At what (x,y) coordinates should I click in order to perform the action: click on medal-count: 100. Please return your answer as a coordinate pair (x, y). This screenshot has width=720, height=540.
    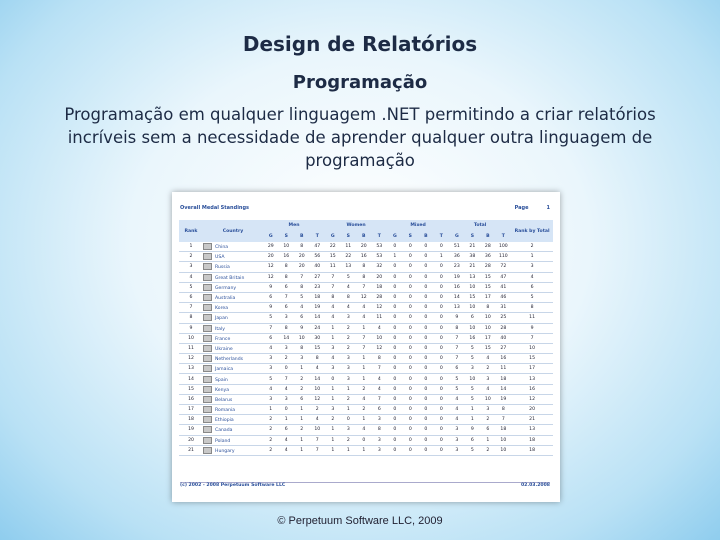
    Looking at the image, I should click on (503, 247).